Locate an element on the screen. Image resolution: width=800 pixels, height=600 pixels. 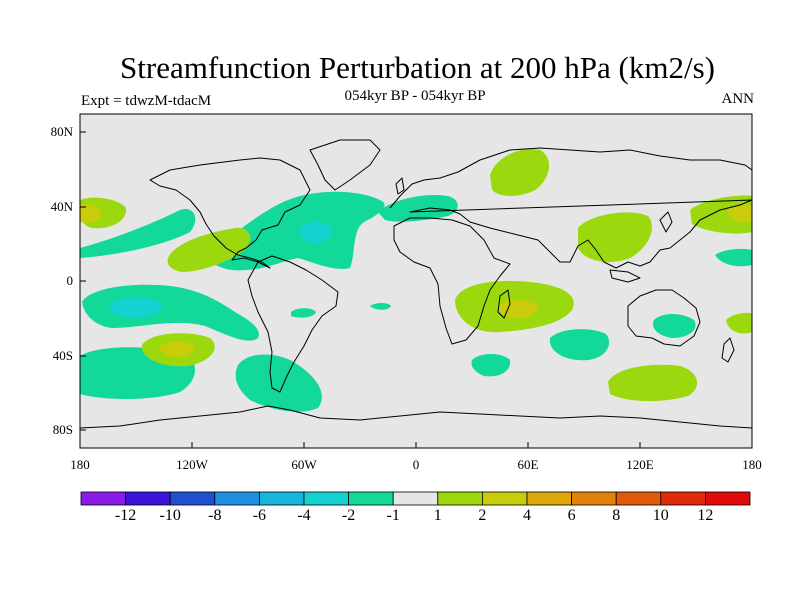
period-label: 054kyr BP - 054kyr BP is located at coordinates (415, 96).